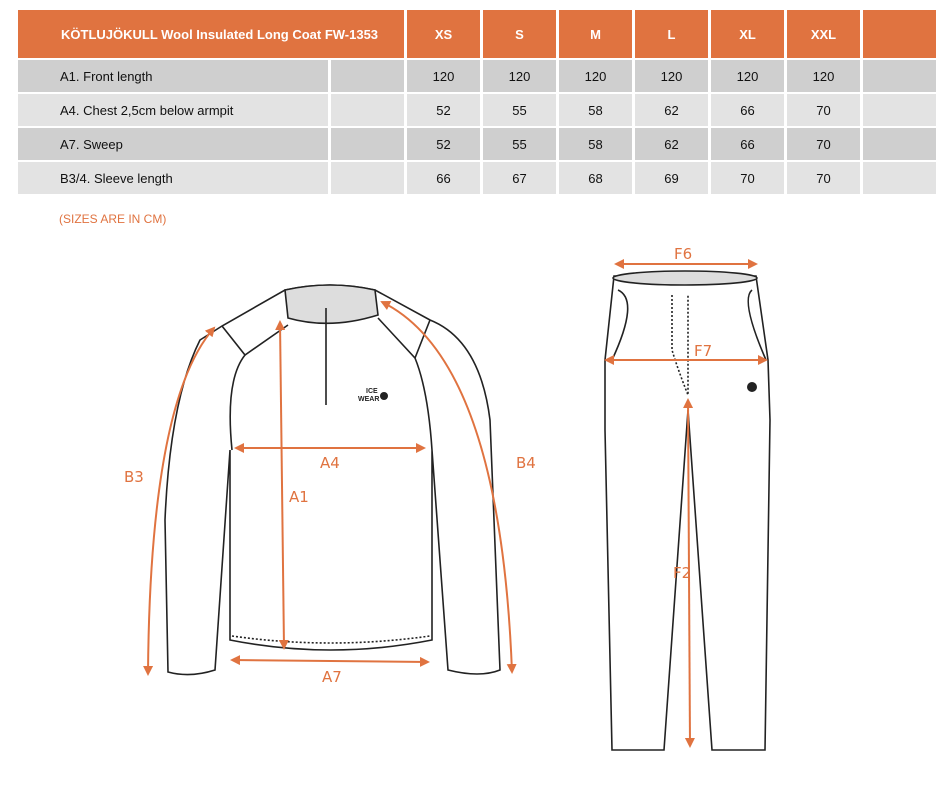 Image resolution: width=952 pixels, height=785 pixels. Describe the element at coordinates (372, 391) in the screenshot. I see `logo-text: ICE` at that location.